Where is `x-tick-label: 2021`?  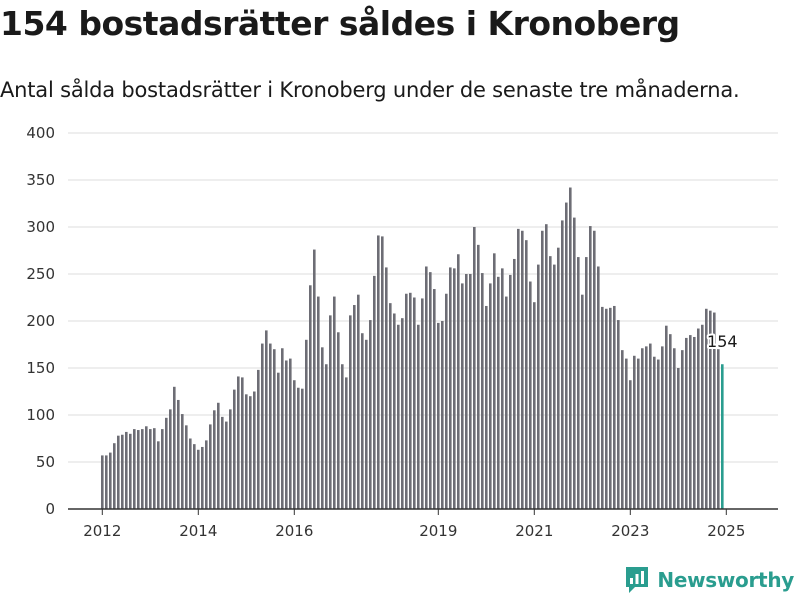
x-tick-label: 2021 is located at coordinates (534, 531).